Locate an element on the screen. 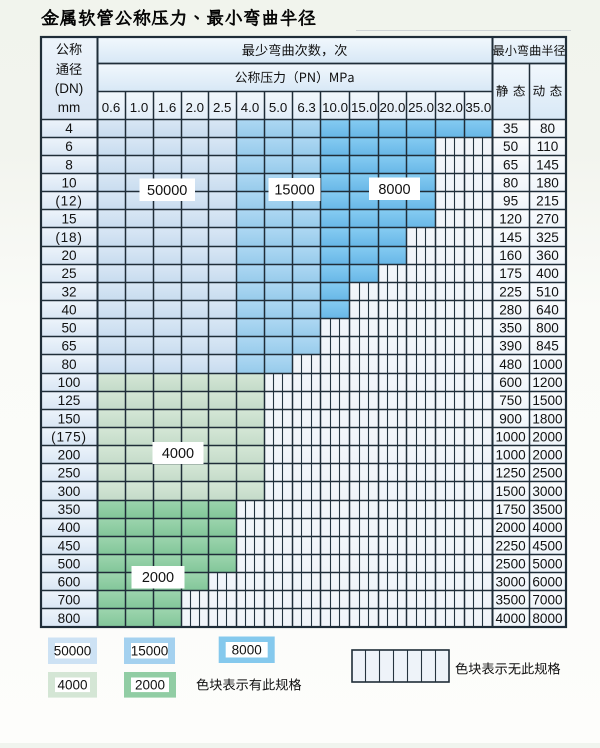 This screenshot has width=600, height=748. svg-text: (18) is located at coordinates (68, 237).